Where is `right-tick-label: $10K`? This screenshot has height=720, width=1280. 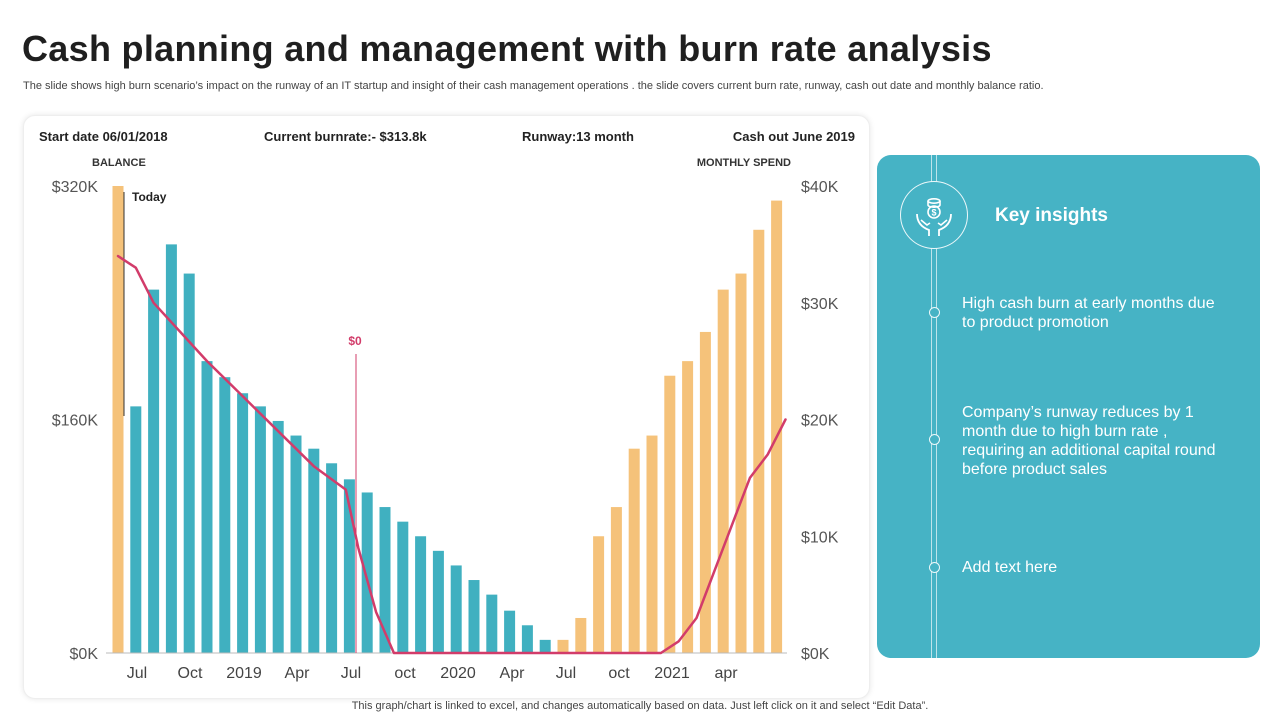
right-tick-label: $10K is located at coordinates (820, 537).